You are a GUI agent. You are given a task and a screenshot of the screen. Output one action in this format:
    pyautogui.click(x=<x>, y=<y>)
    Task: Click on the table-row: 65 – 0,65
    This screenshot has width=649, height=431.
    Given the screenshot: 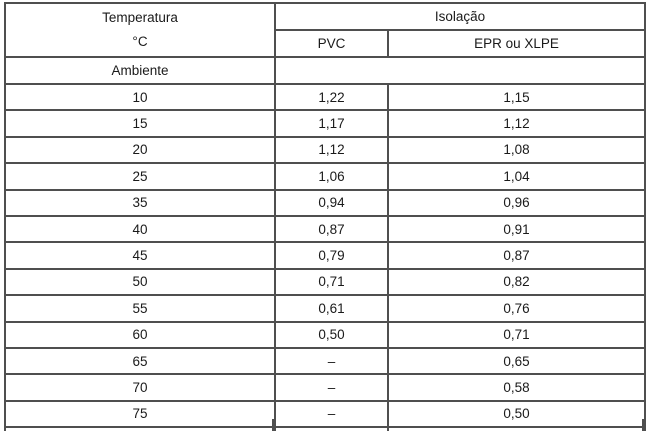 What is the action you would take?
    pyautogui.click(x=325, y=361)
    